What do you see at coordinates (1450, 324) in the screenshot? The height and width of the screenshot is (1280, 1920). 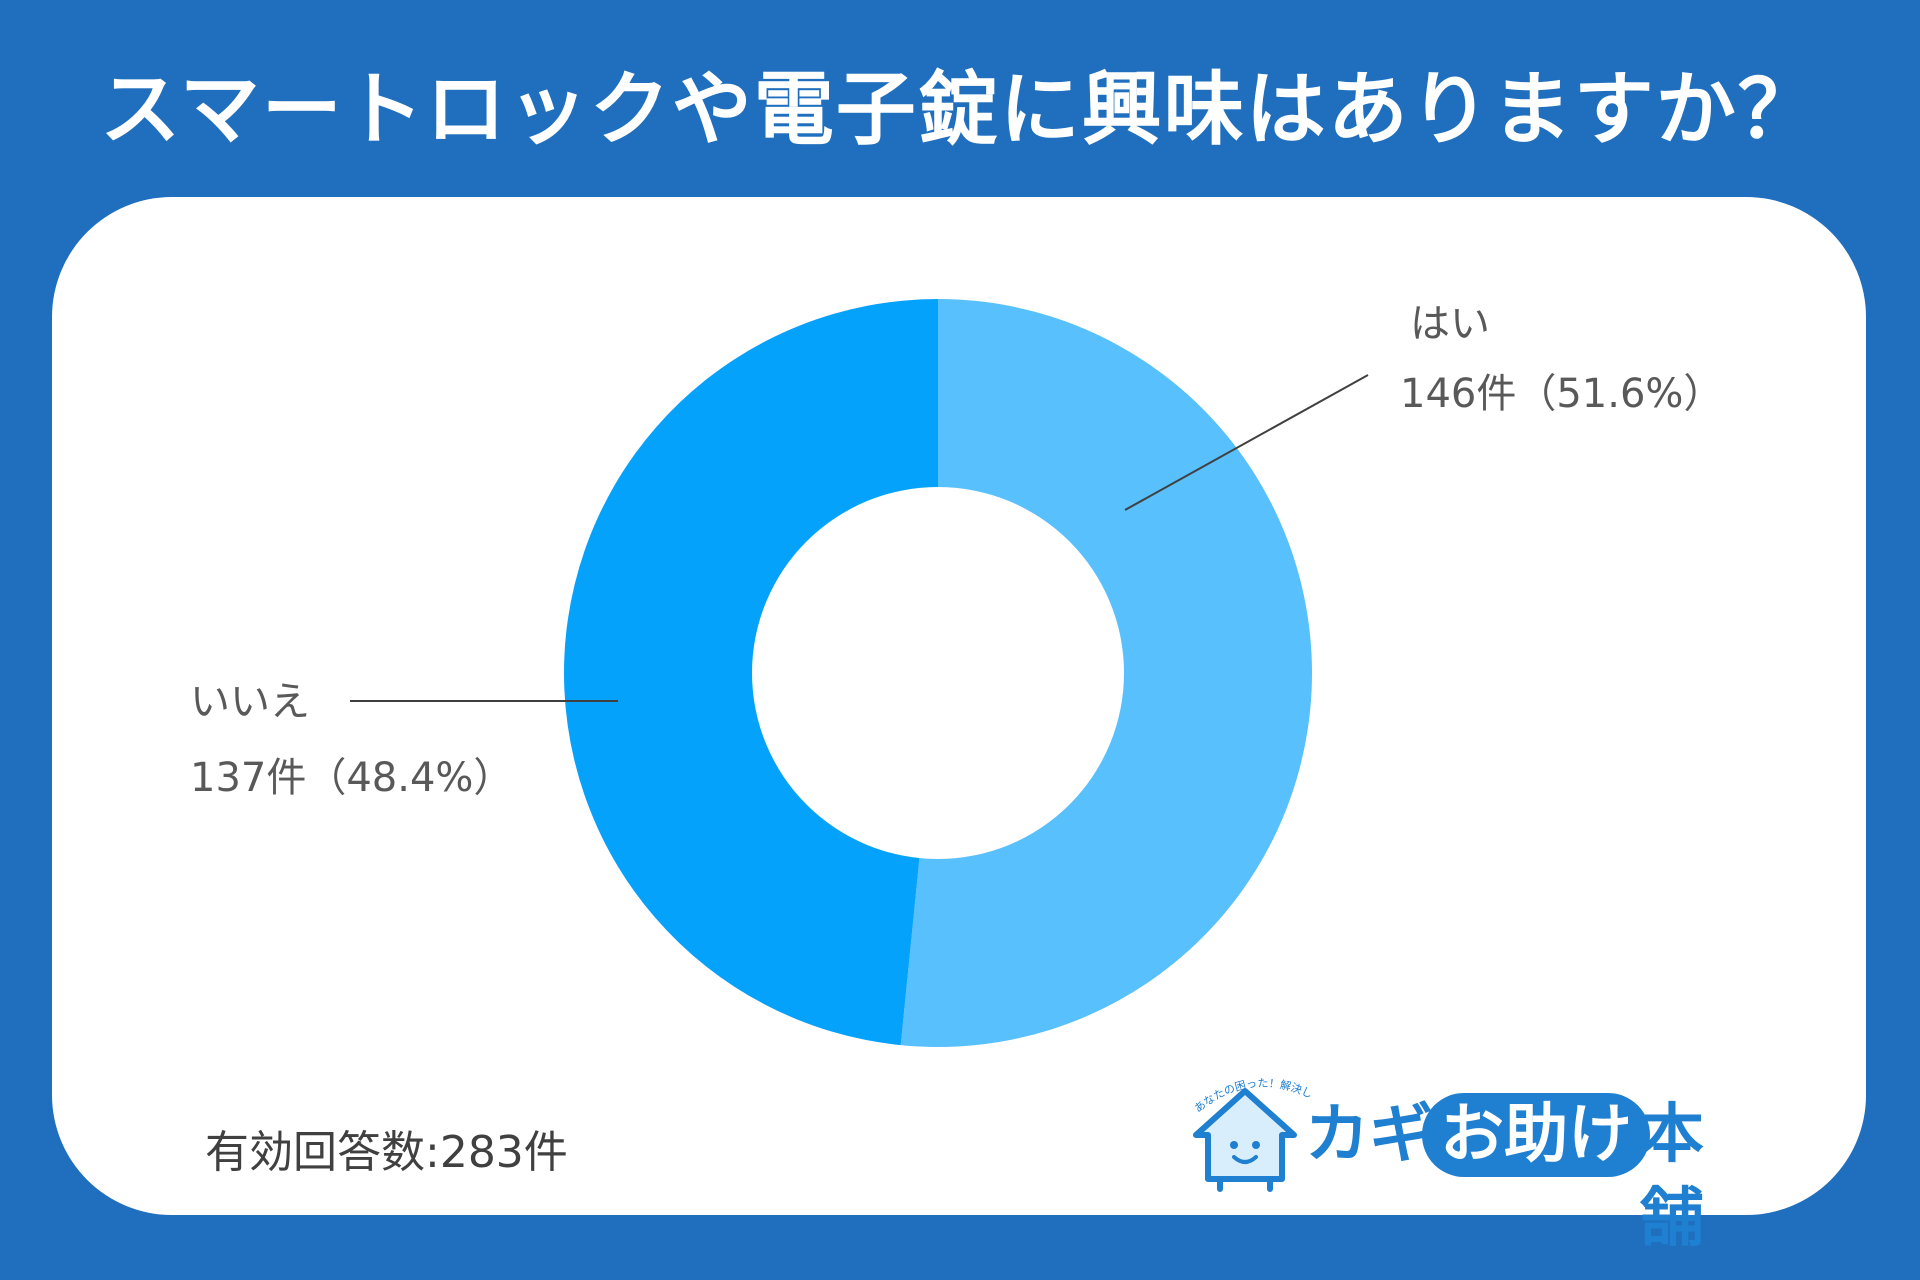 I see `slice-label-yes: はい` at bounding box center [1450, 324].